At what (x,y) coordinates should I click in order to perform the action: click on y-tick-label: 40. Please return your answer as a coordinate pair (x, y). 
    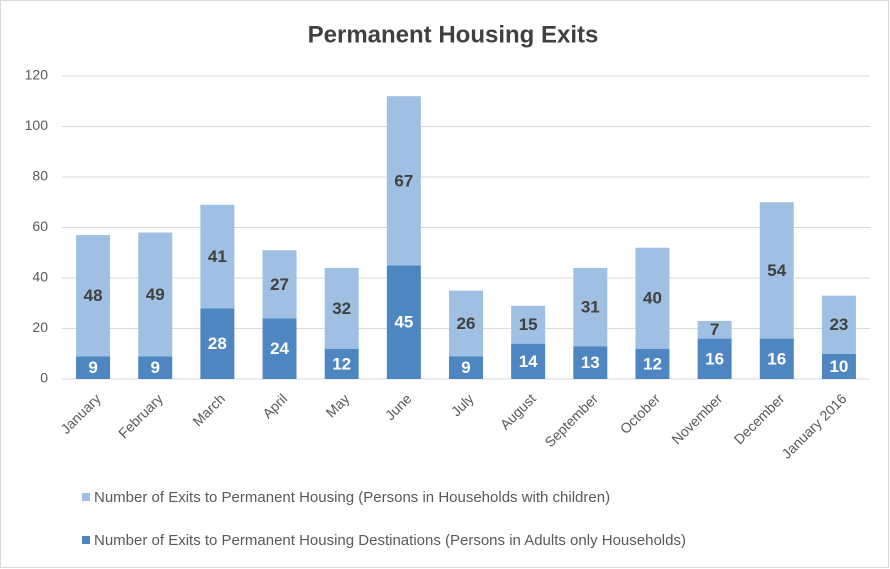
    Looking at the image, I should click on (40, 277).